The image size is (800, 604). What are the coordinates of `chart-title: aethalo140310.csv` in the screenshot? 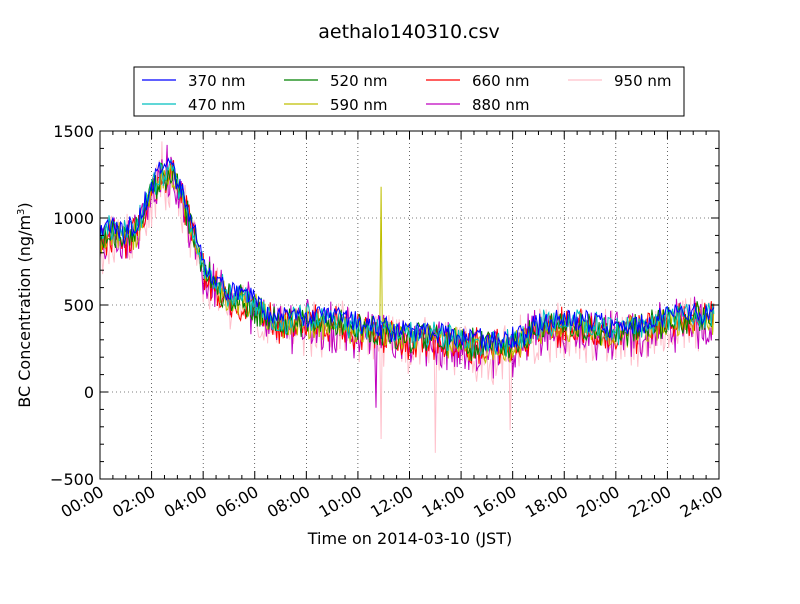 It's located at (409, 32).